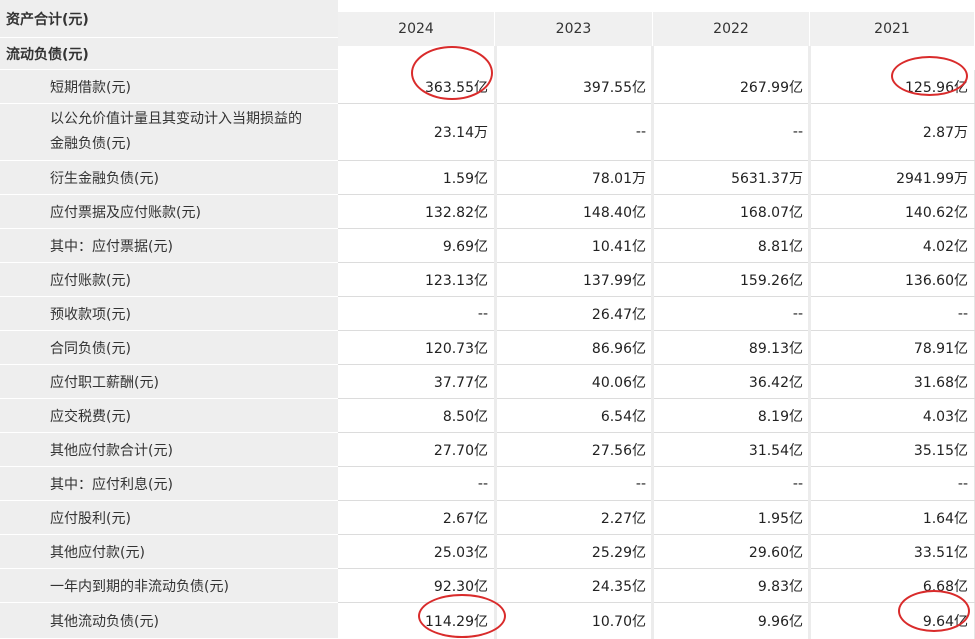 This screenshot has width=975, height=639. I want to click on value-cell: 4.02亿, so click(892, 245).